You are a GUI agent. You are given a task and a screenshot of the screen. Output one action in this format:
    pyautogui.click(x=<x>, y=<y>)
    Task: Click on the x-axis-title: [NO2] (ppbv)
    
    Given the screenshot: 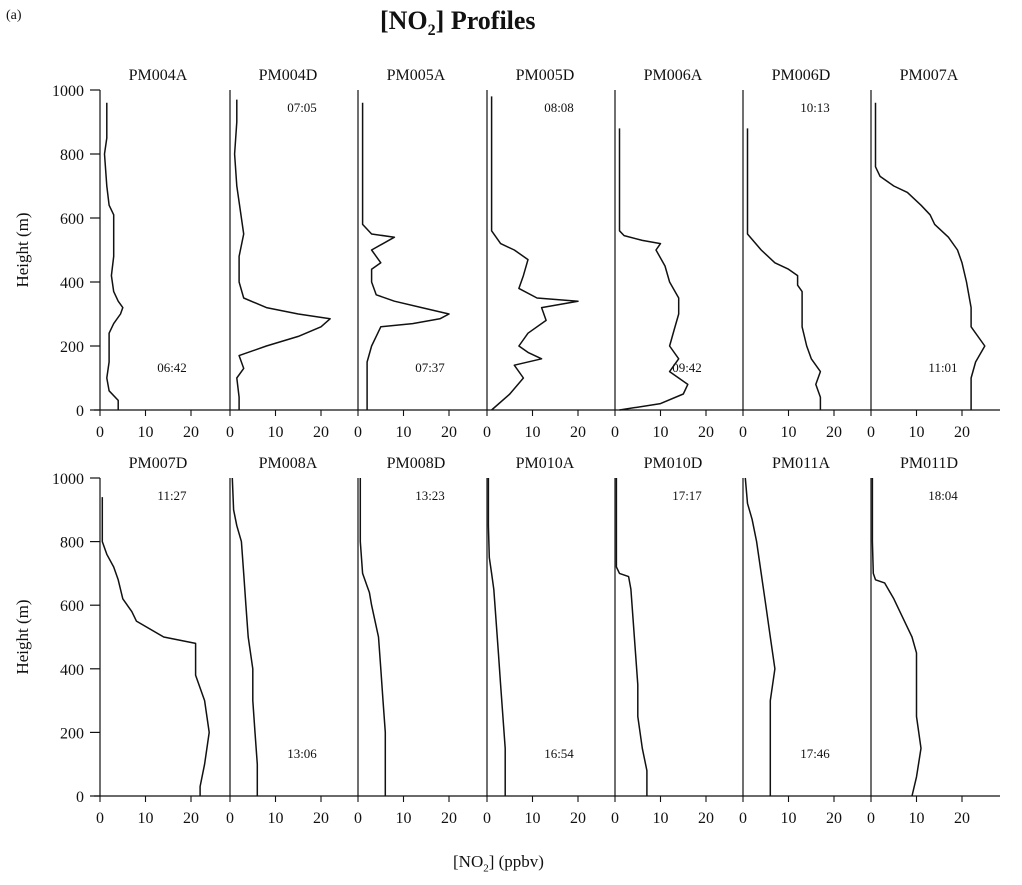 What is the action you would take?
    pyautogui.click(x=498, y=863)
    